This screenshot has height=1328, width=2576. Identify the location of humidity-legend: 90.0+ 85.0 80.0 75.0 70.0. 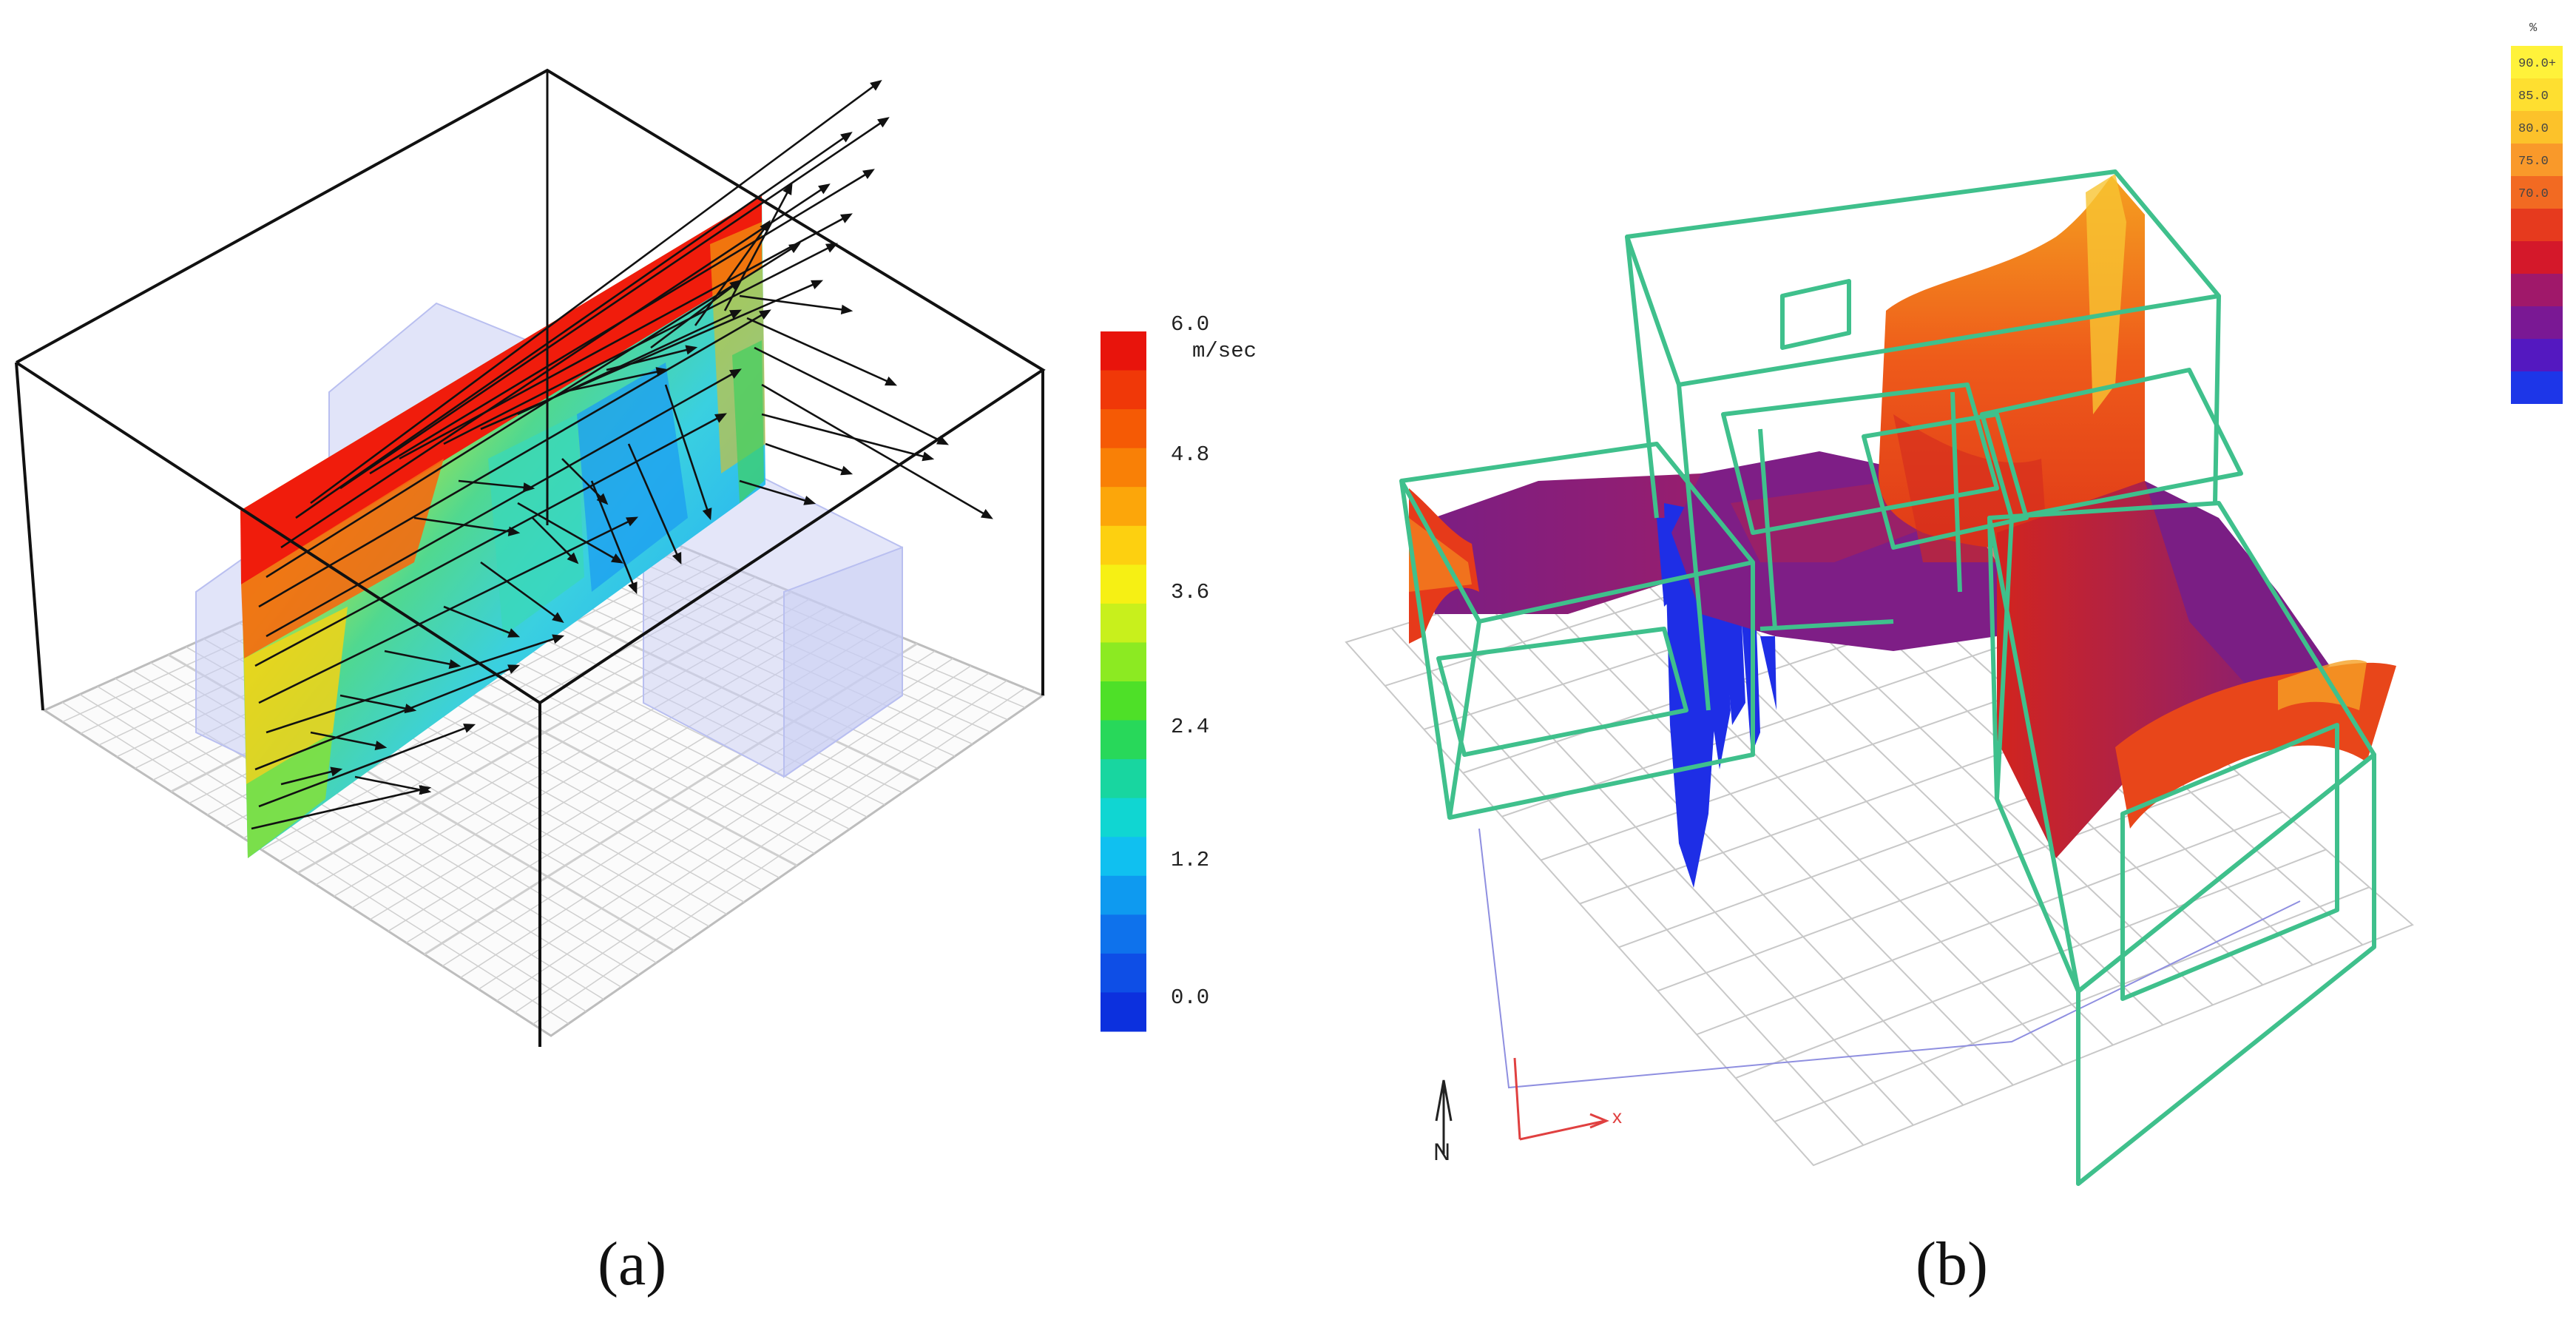
(2537, 225).